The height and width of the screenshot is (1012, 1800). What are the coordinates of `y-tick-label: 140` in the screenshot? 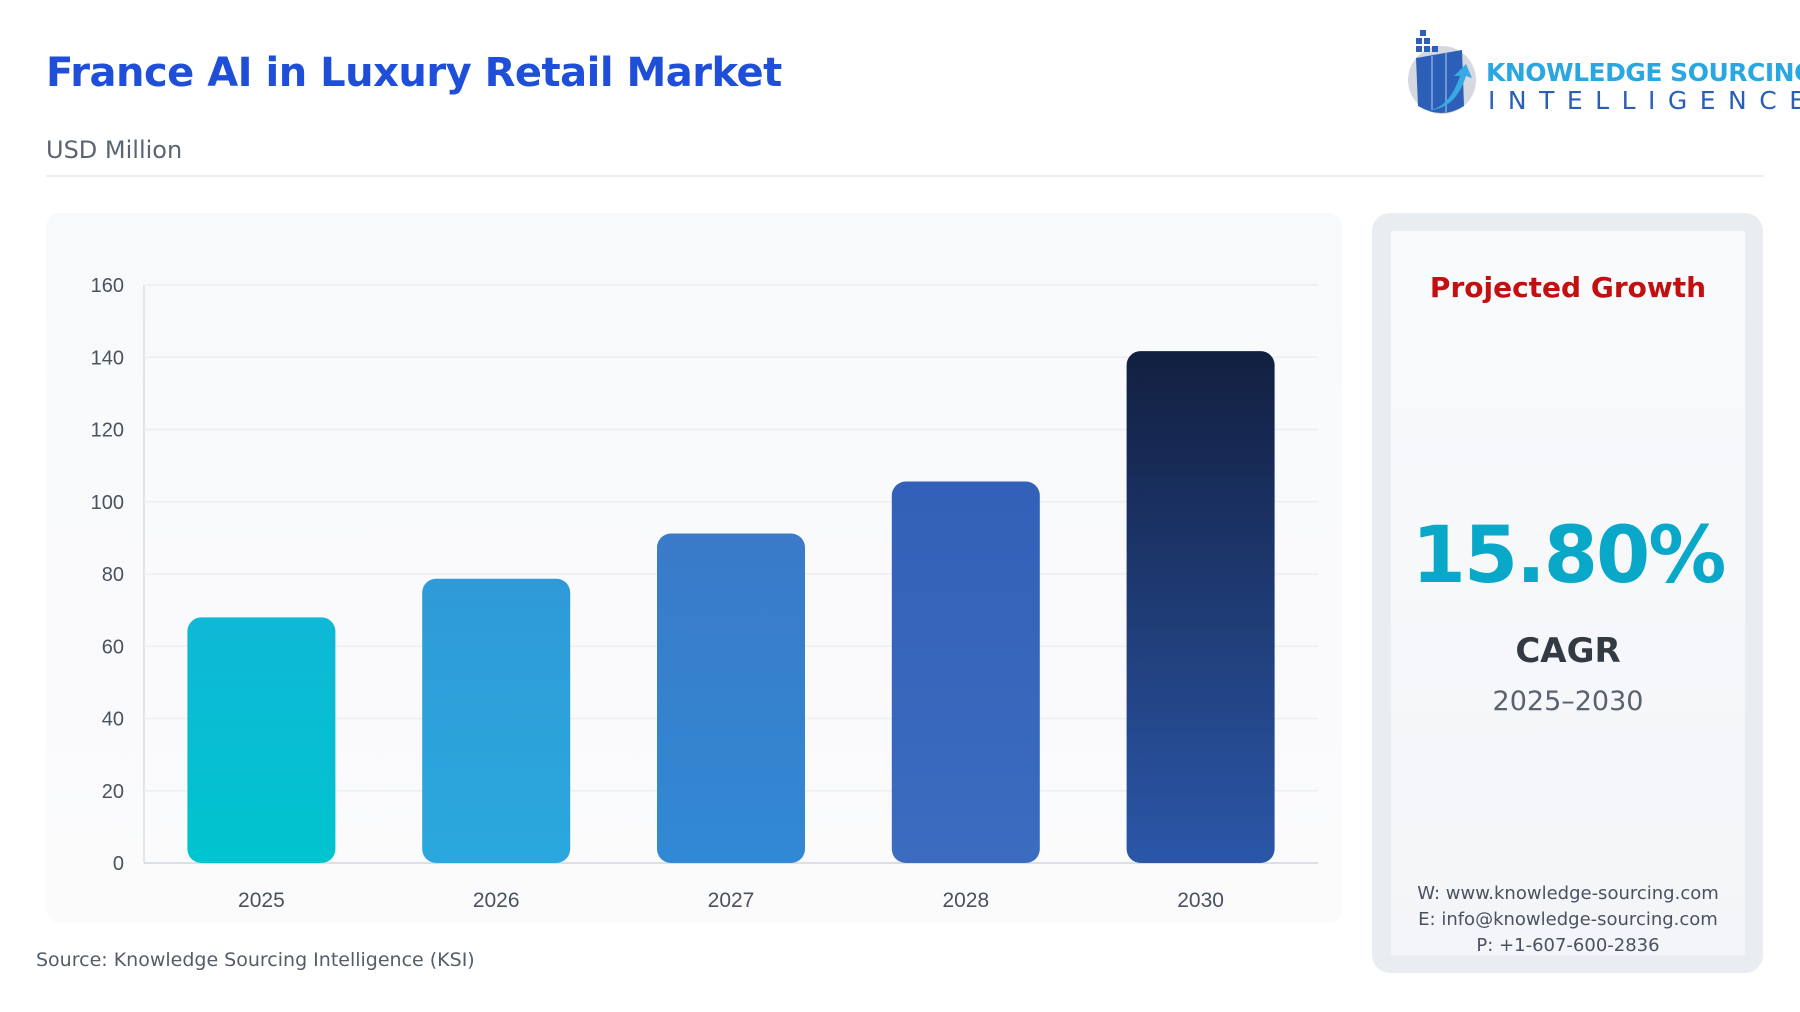 It's located at (107, 358).